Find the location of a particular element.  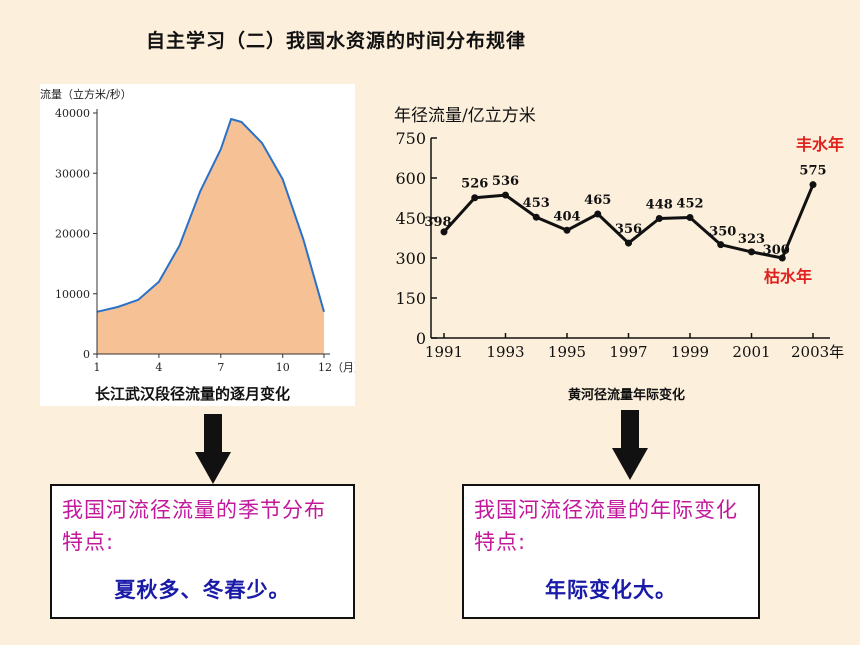

yangtze-x-tick-label: 12（月） is located at coordinates (336, 367).